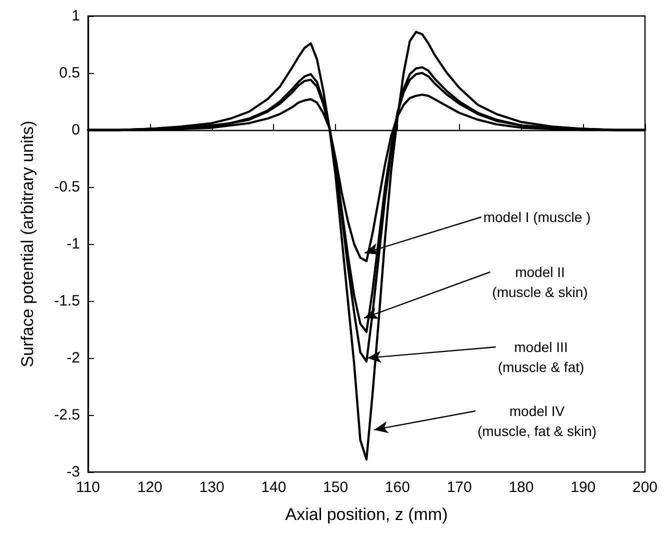 The image size is (668, 542). What do you see at coordinates (149, 487) in the screenshot?
I see `x-tick-label: 120` at bounding box center [149, 487].